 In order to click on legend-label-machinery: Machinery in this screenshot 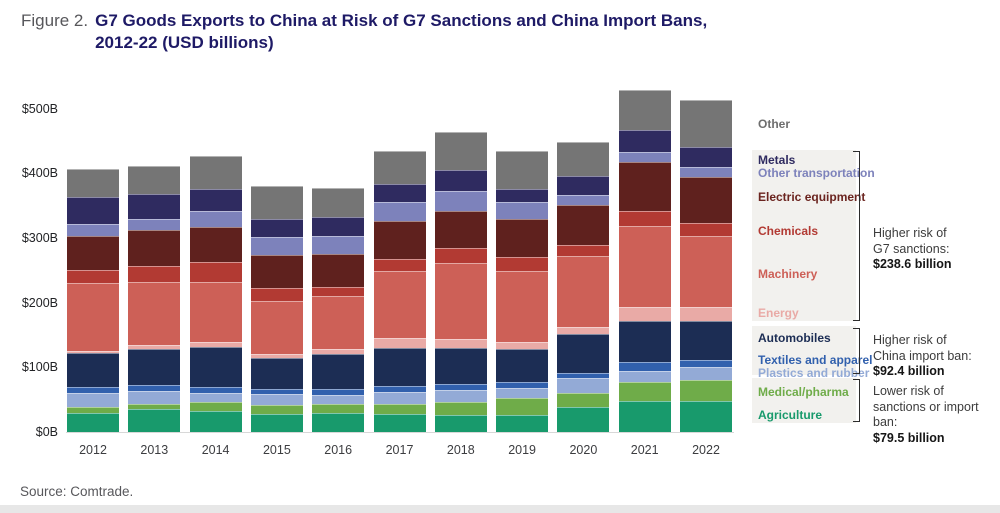, I will do `click(788, 274)`.